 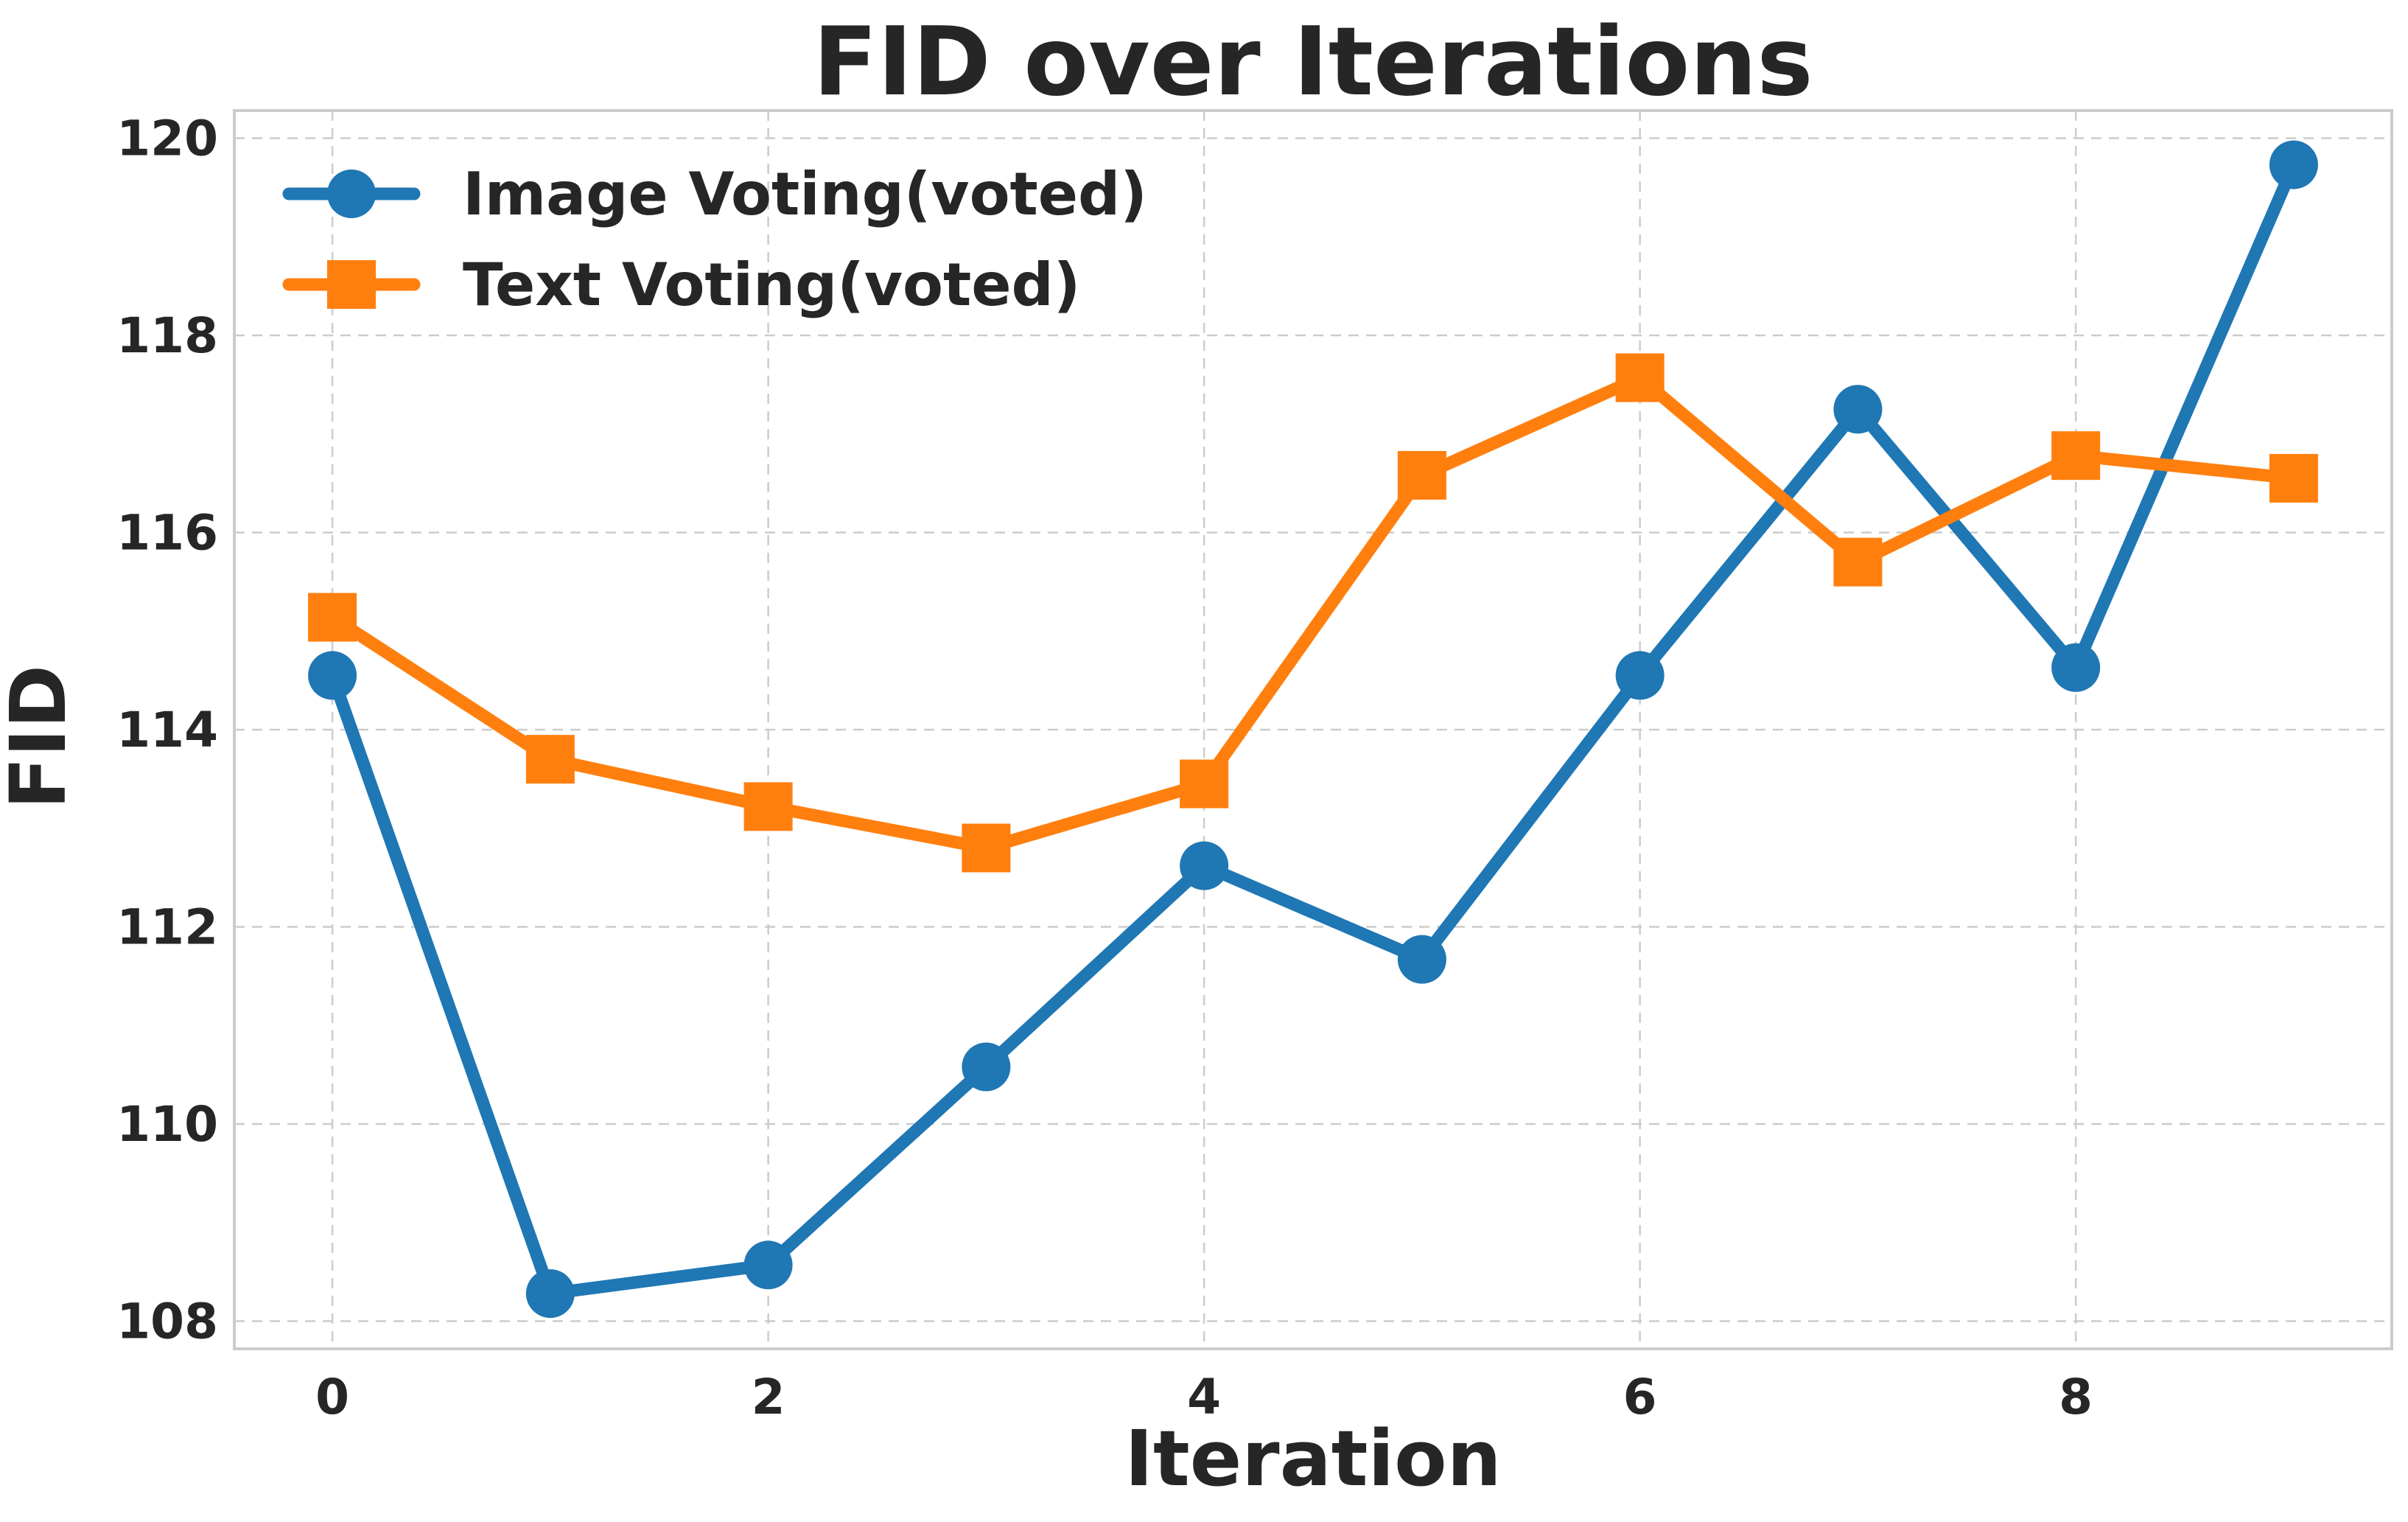 What do you see at coordinates (41, 737) in the screenshot?
I see `y-axis-label: FID` at bounding box center [41, 737].